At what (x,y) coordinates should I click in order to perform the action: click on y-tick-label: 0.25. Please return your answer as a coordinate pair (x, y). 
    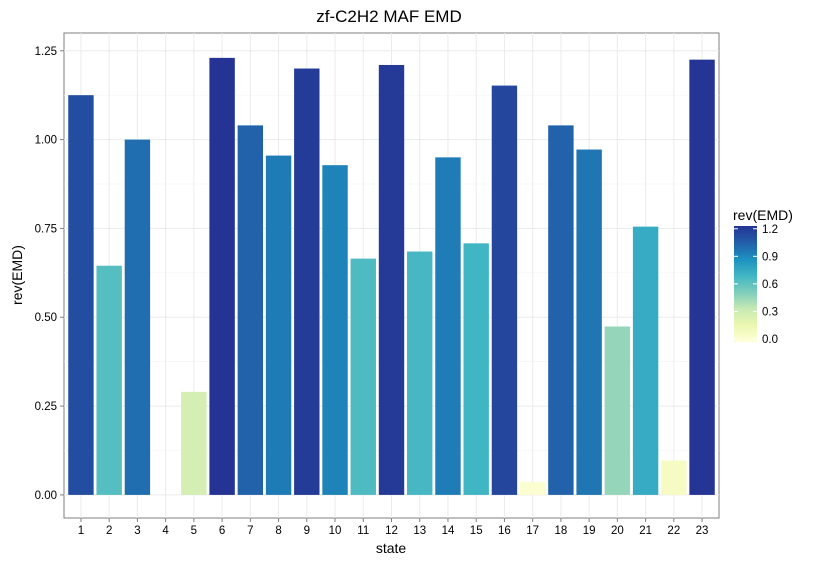
    Looking at the image, I should click on (46, 407).